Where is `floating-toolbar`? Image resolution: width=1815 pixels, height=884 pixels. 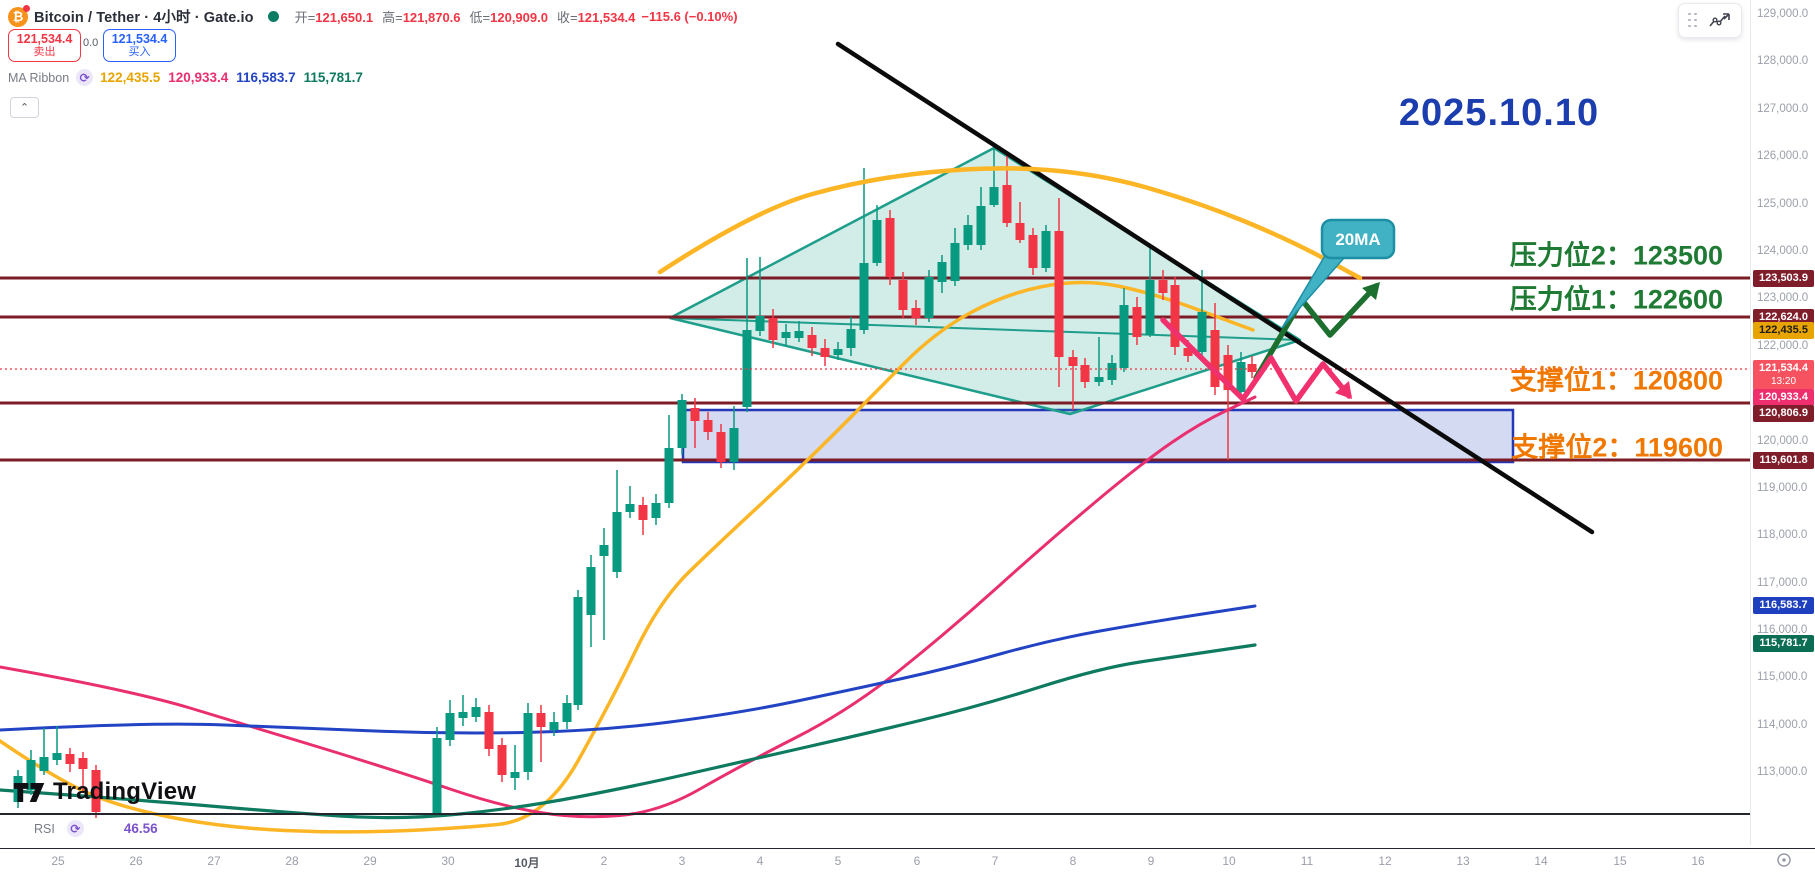 floating-toolbar is located at coordinates (1710, 20).